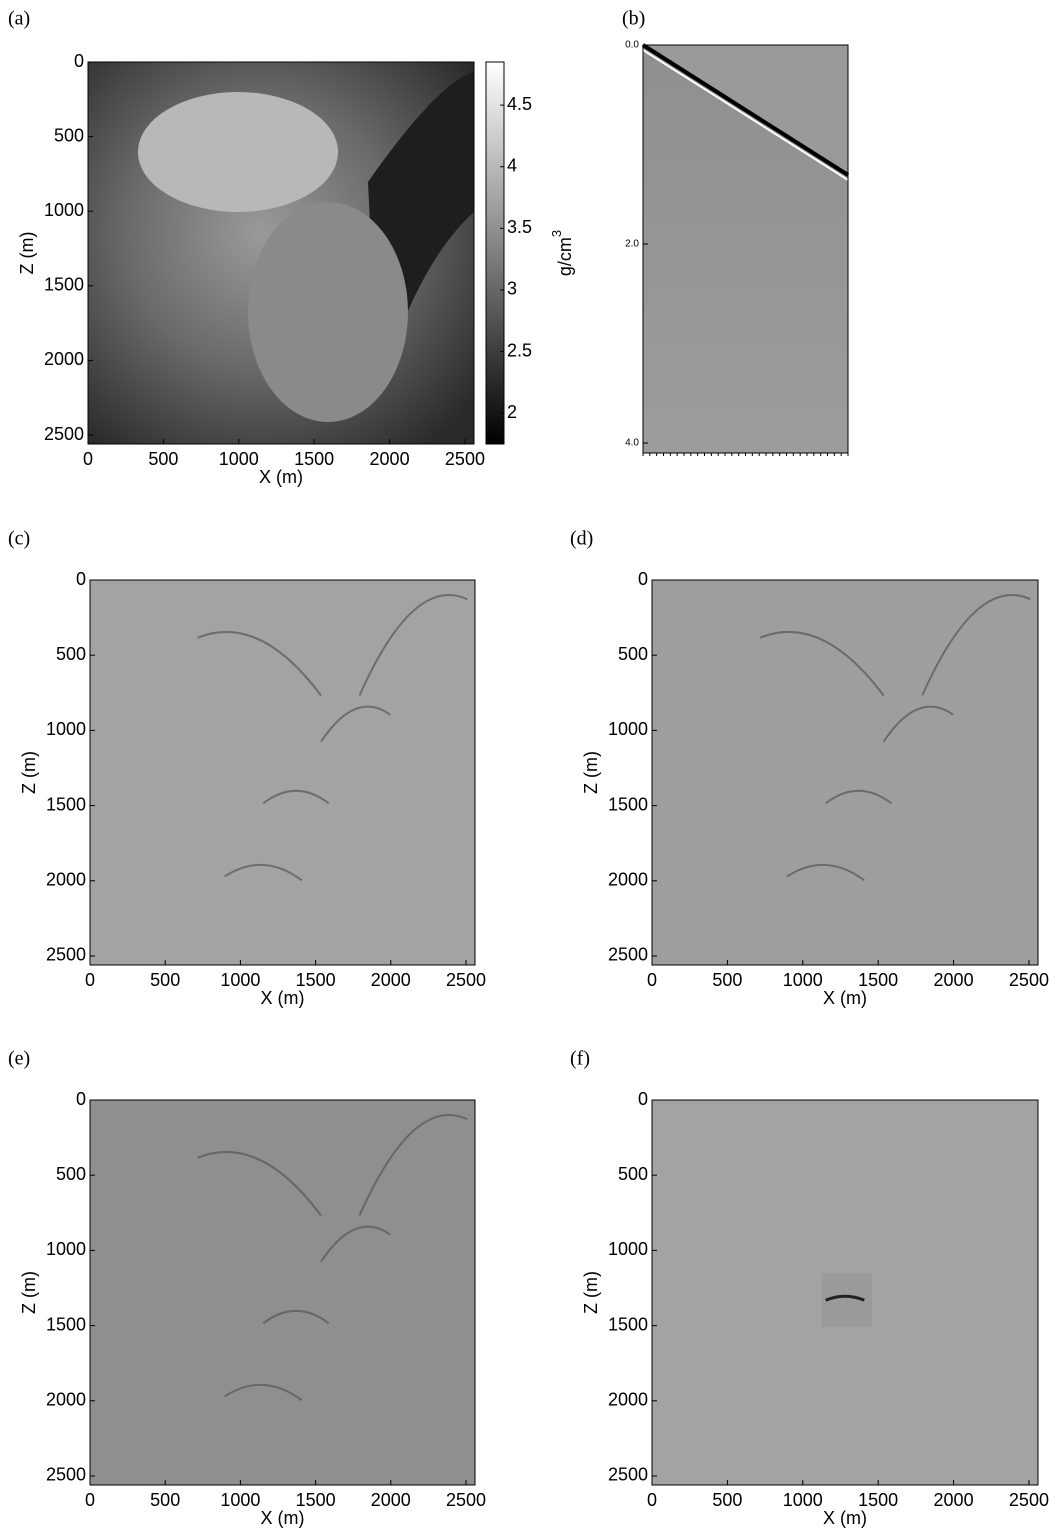 This screenshot has width=1057, height=1535. What do you see at coordinates (19, 19) in the screenshot?
I see `panel-label: (a)` at bounding box center [19, 19].